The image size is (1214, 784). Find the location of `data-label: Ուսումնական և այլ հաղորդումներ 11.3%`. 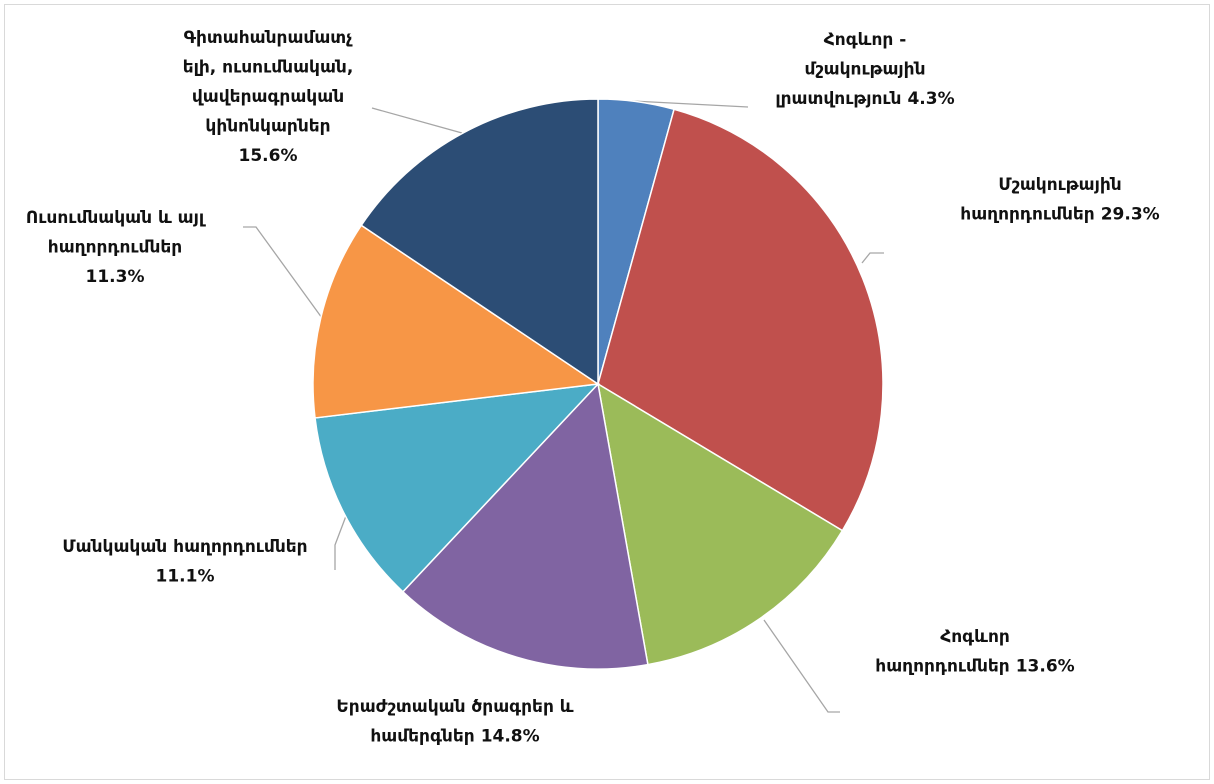

data-label: Ուսումնական և այլ հաղորդումներ 11.3% is located at coordinates (116, 247).